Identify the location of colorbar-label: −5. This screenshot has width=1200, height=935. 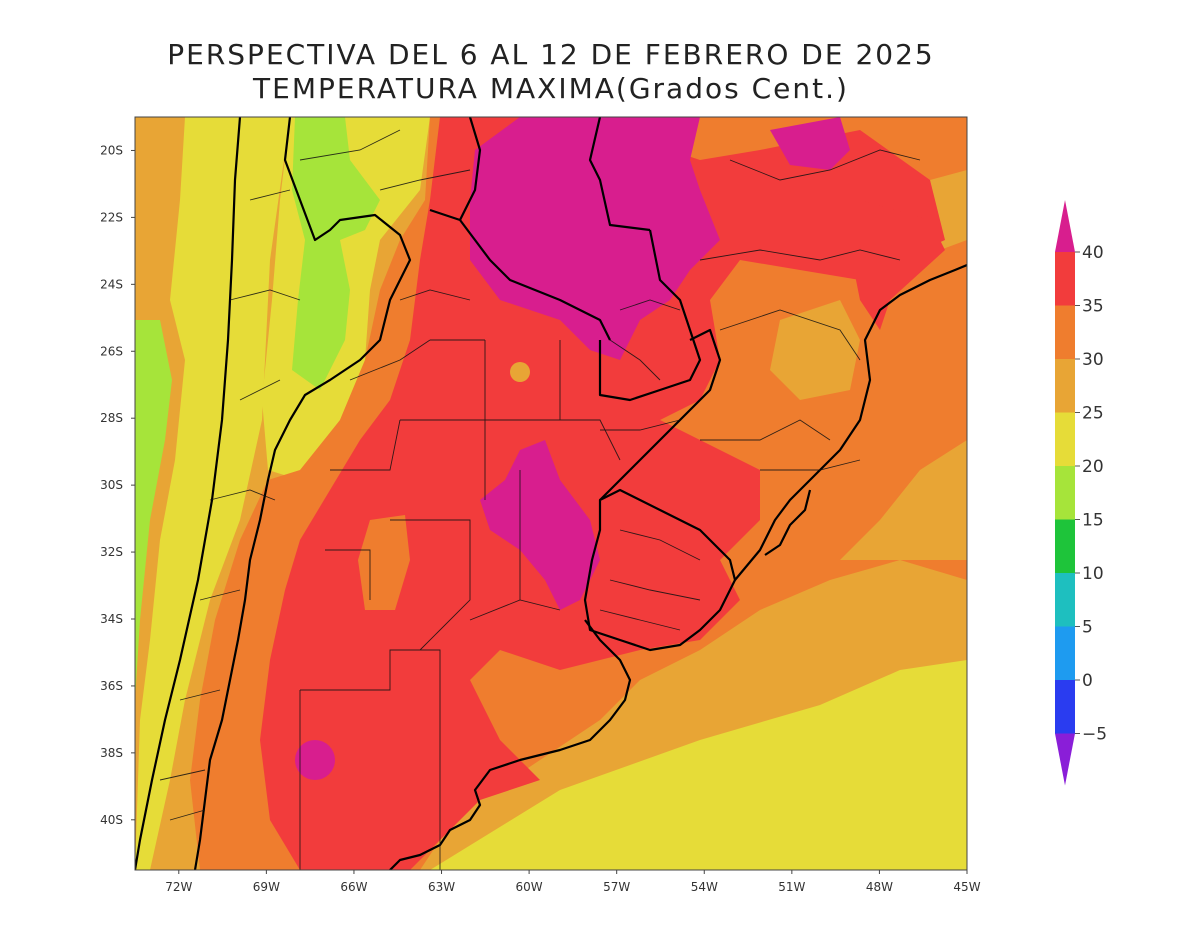
(1094, 735).